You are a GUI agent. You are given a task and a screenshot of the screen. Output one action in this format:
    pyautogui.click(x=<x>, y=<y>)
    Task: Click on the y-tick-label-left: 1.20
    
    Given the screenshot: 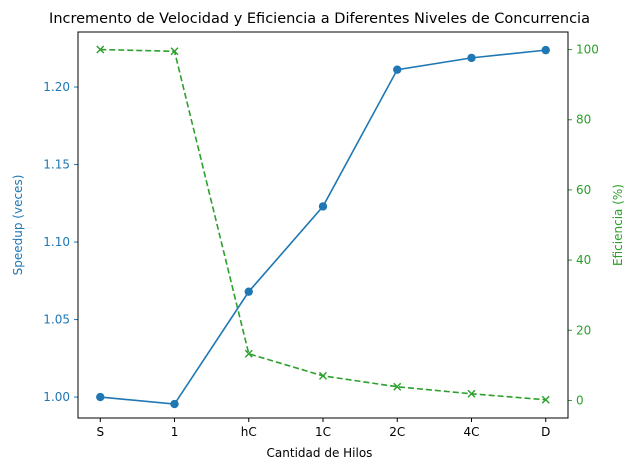 What is the action you would take?
    pyautogui.click(x=56, y=87)
    